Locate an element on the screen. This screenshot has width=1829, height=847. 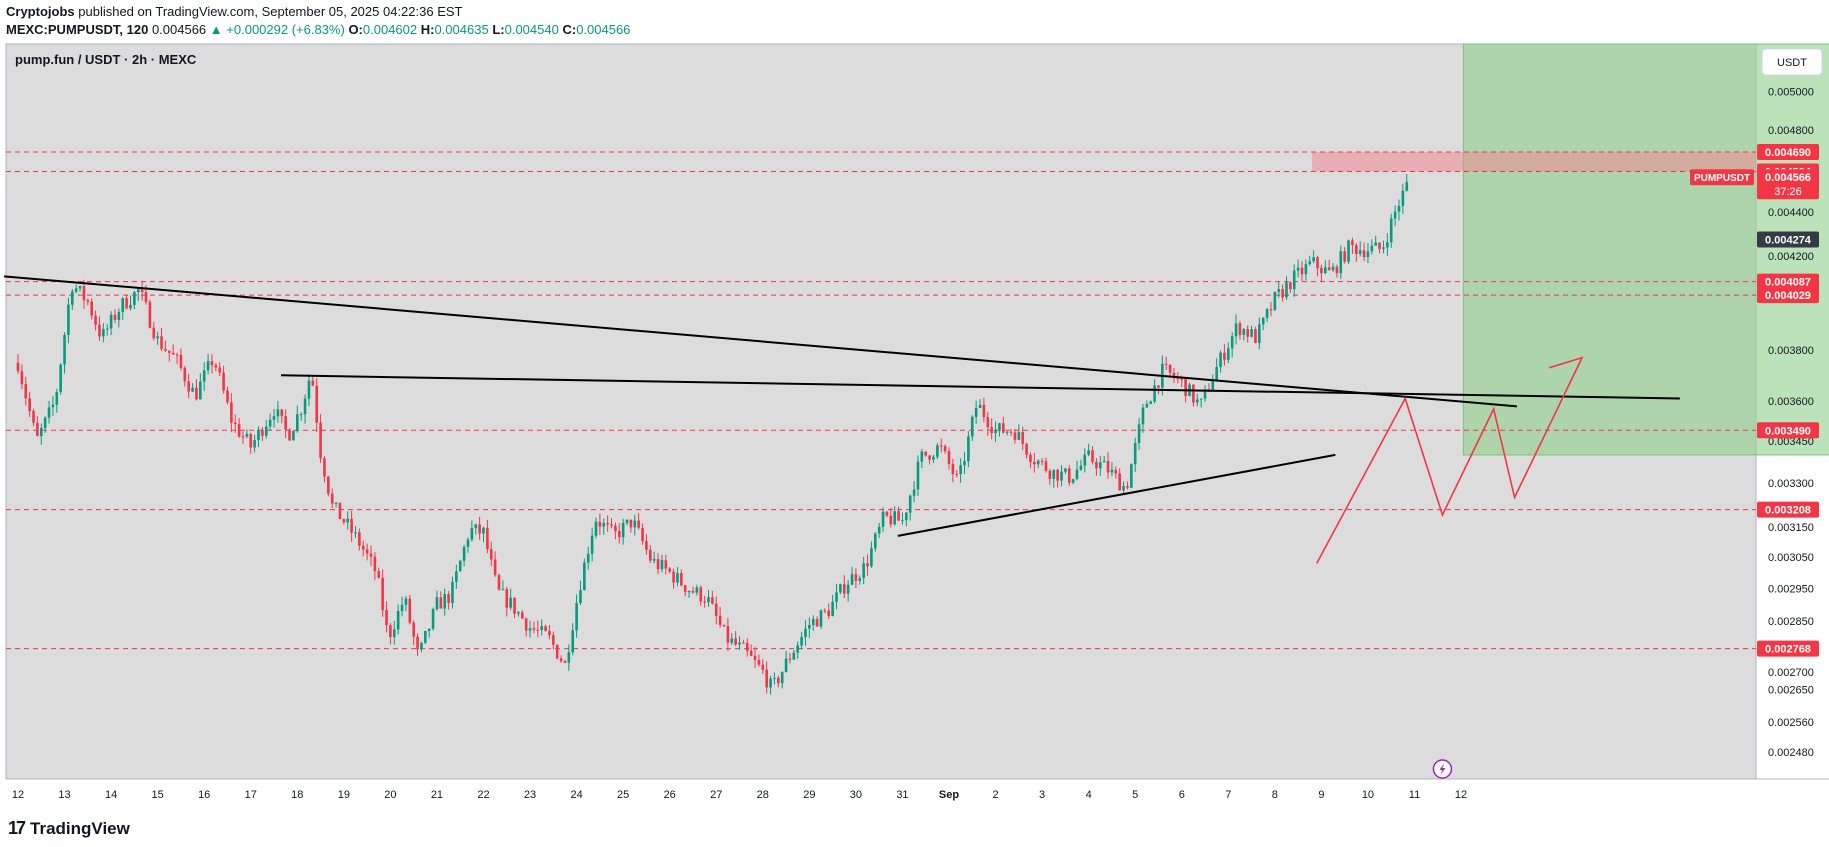
tradingview-footer: 17 TradingView is located at coordinates (69, 828).